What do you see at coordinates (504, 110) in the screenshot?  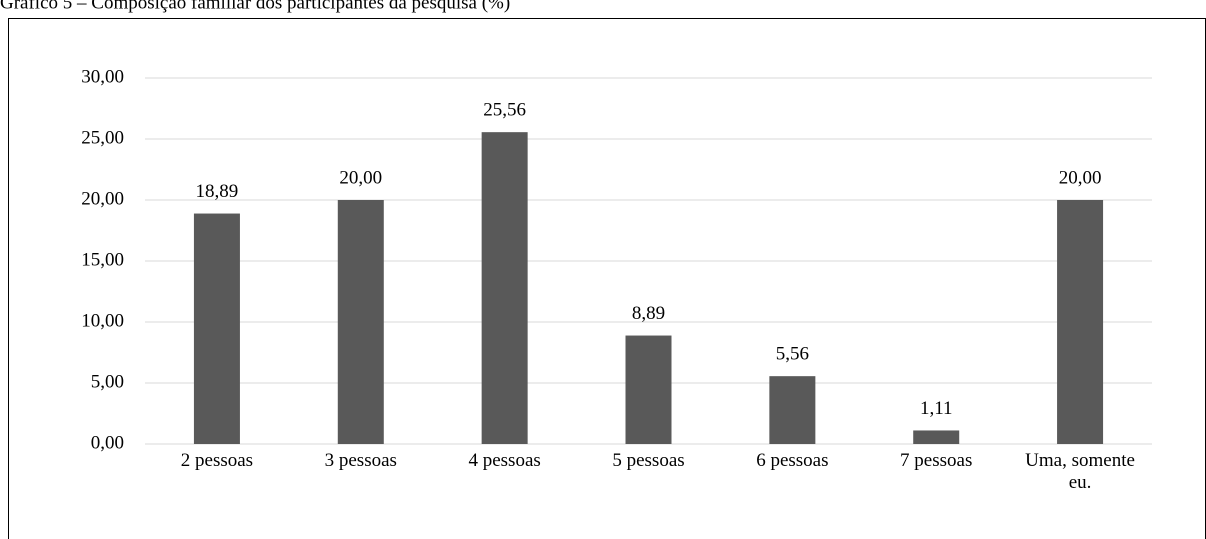 I see `data-label: 25,56` at bounding box center [504, 110].